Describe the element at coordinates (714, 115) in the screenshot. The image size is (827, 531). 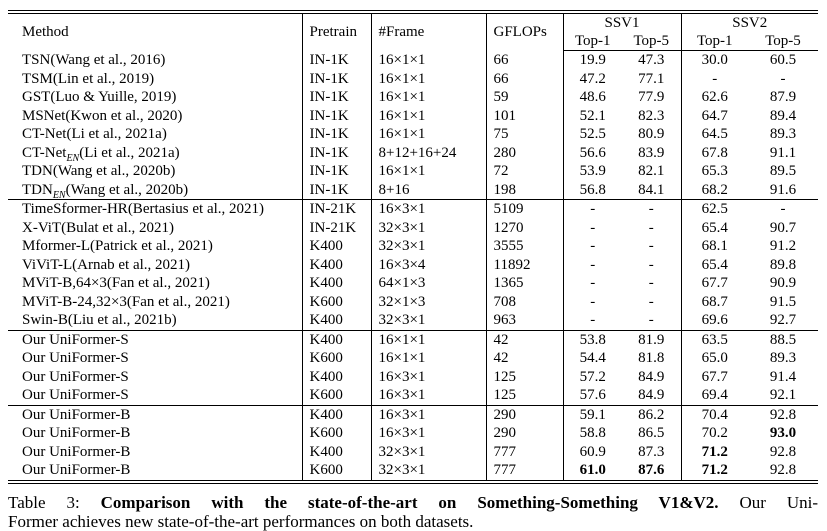
I see `ssv2-top1-cell: 64.7` at that location.